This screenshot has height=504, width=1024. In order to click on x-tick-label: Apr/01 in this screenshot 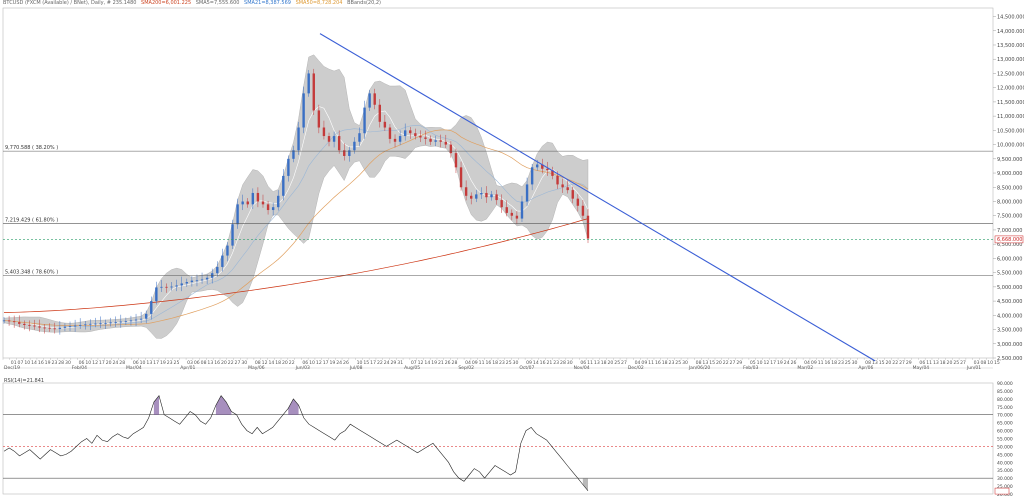, I will do `click(187, 368)`.